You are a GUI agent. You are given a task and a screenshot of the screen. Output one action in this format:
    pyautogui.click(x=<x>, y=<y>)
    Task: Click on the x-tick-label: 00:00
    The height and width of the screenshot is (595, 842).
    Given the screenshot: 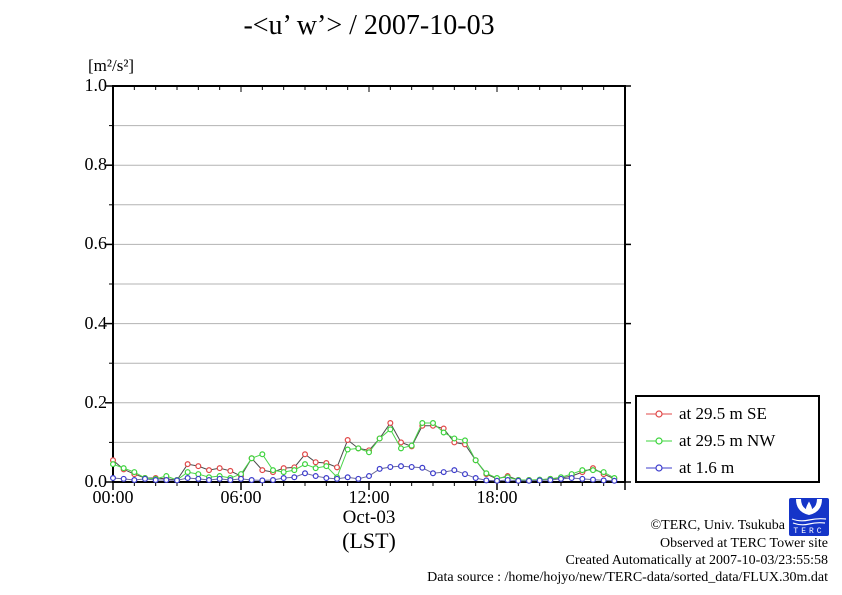 What is the action you would take?
    pyautogui.click(x=113, y=497)
    